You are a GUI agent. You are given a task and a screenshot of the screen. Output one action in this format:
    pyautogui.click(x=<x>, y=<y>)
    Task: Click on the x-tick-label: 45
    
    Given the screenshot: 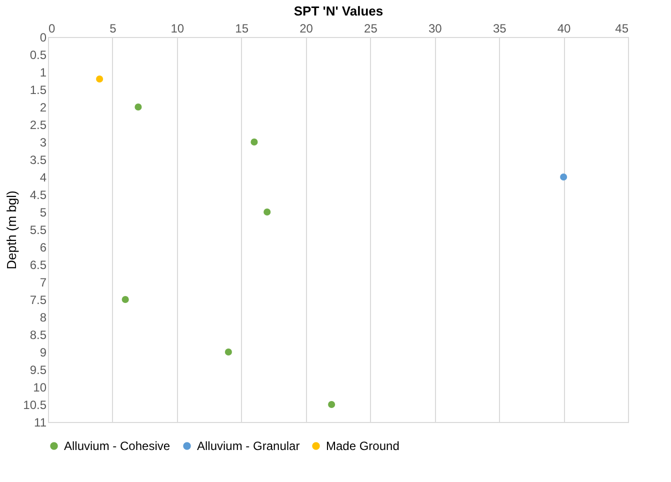 What is the action you would take?
    pyautogui.click(x=622, y=29)
    